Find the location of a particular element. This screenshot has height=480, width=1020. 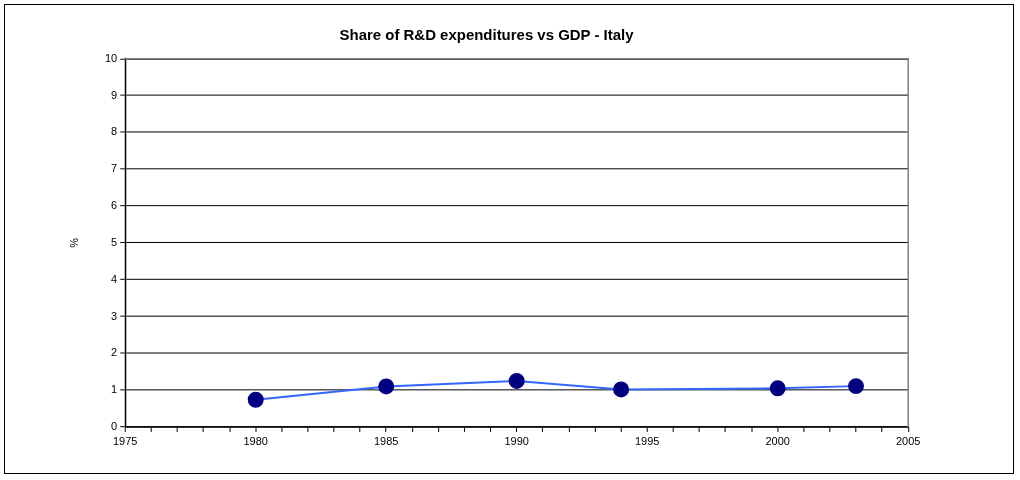

y-tick-label: 6 is located at coordinates (114, 205).